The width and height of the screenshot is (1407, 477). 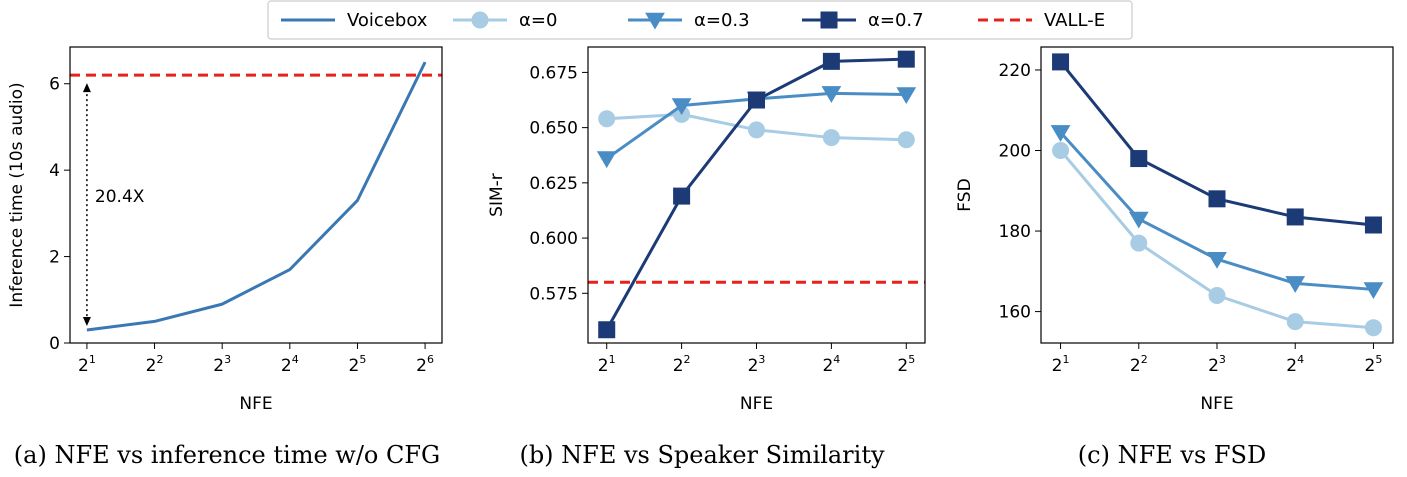 I want to click on legend: Voicebox α=0 α=0.3 α=0.7 VALL-E, so click(x=700, y=20).